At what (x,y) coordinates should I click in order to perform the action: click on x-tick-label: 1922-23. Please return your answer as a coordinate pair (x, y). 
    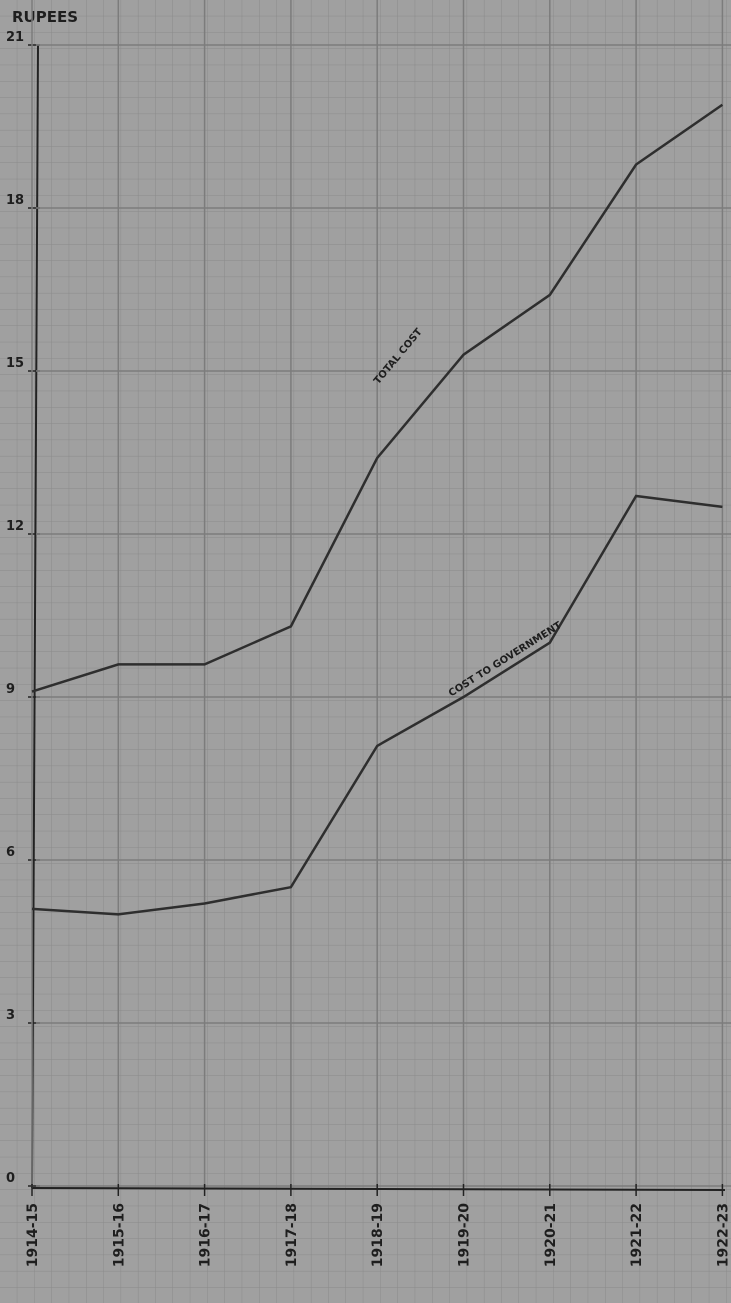
    Looking at the image, I should click on (723, 1235).